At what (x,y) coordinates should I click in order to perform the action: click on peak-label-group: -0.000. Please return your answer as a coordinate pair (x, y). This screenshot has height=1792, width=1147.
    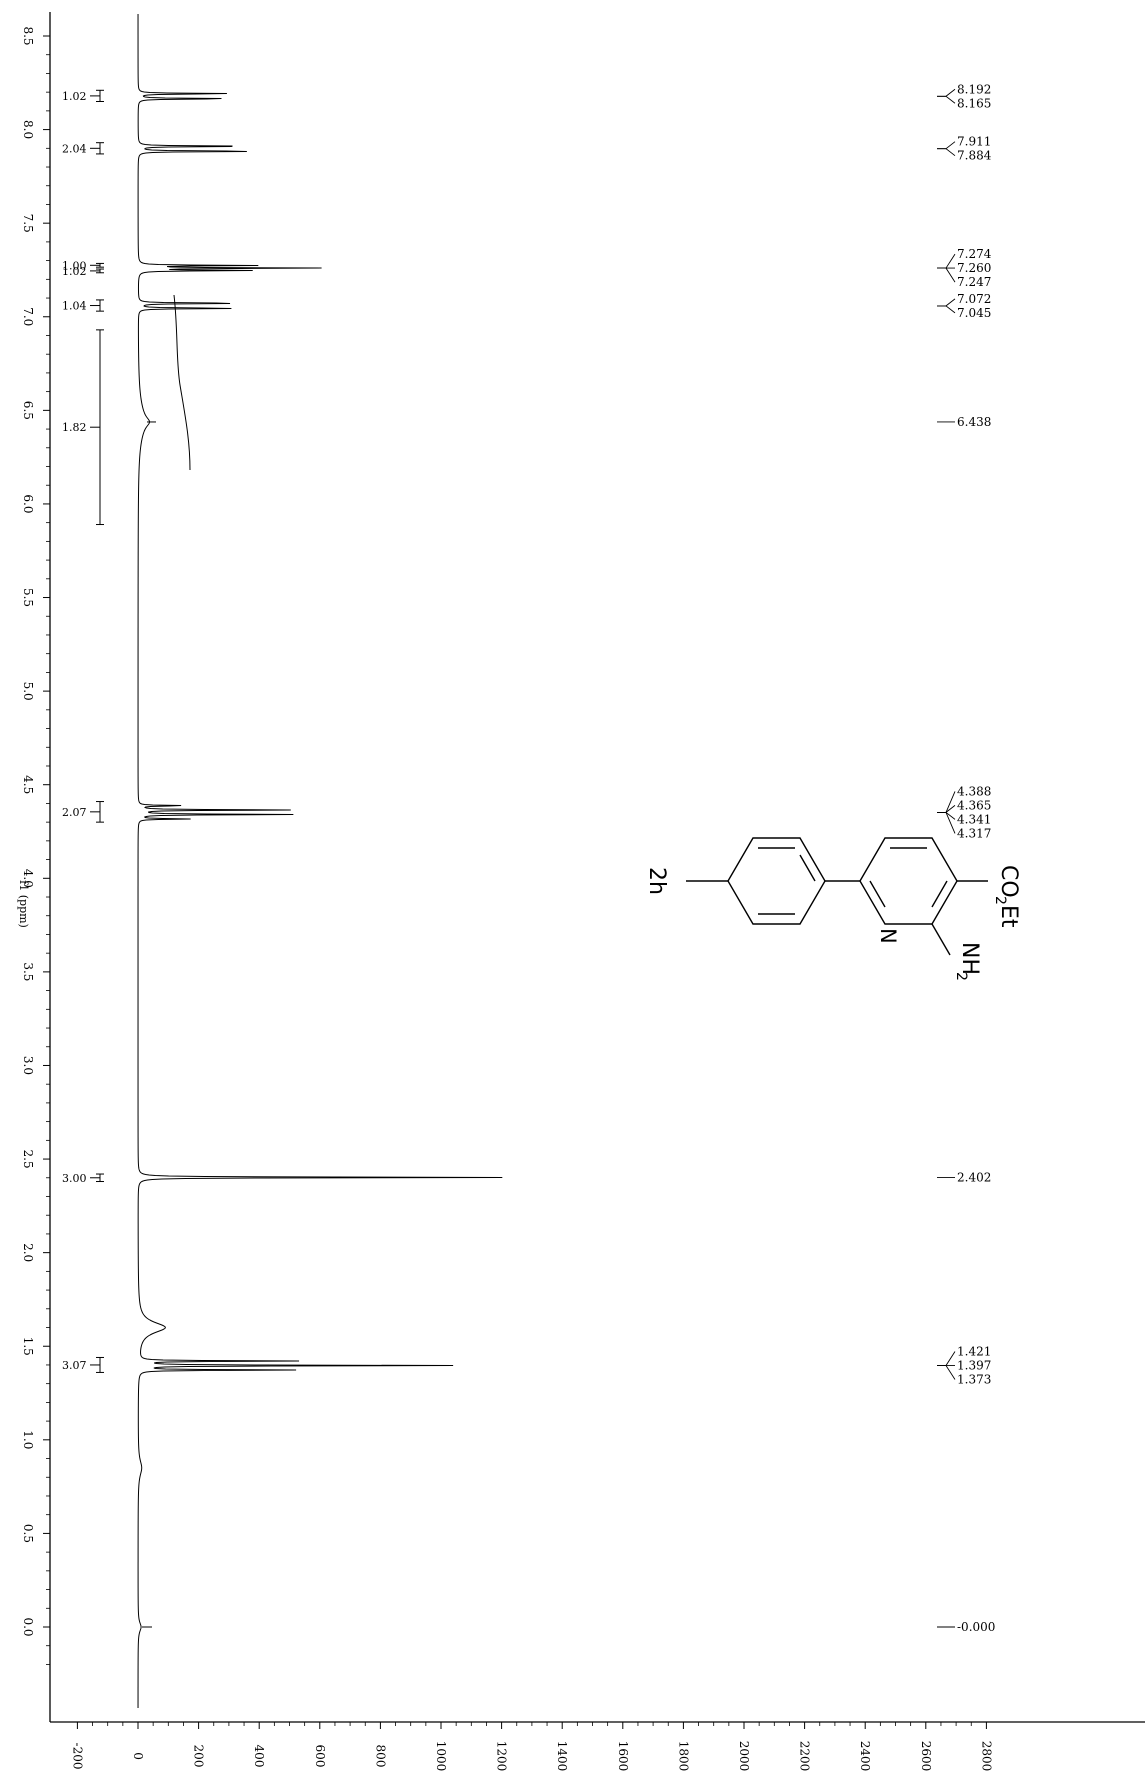
    Looking at the image, I should click on (966, 1627).